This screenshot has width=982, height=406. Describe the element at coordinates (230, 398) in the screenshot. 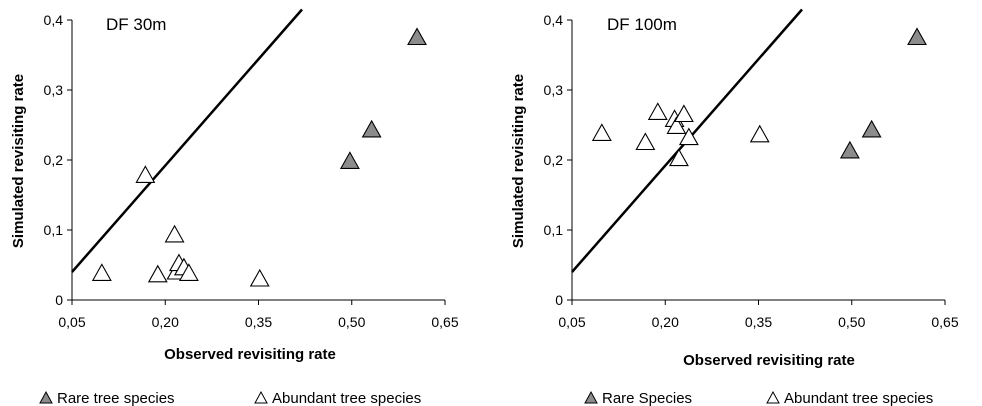

I see `legend: Rare tree species Abundant tree species` at that location.